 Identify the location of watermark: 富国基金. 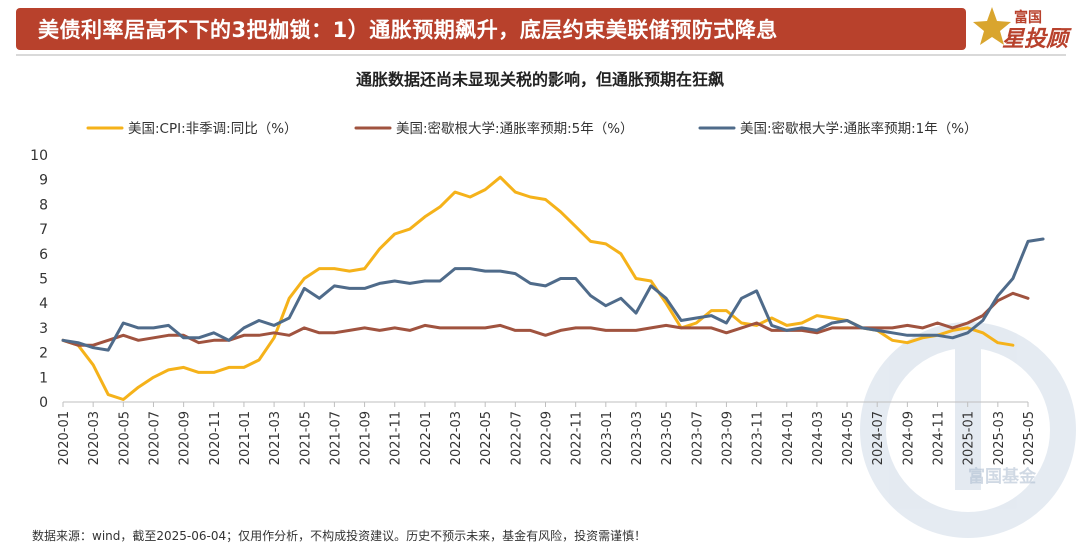
(1002, 477).